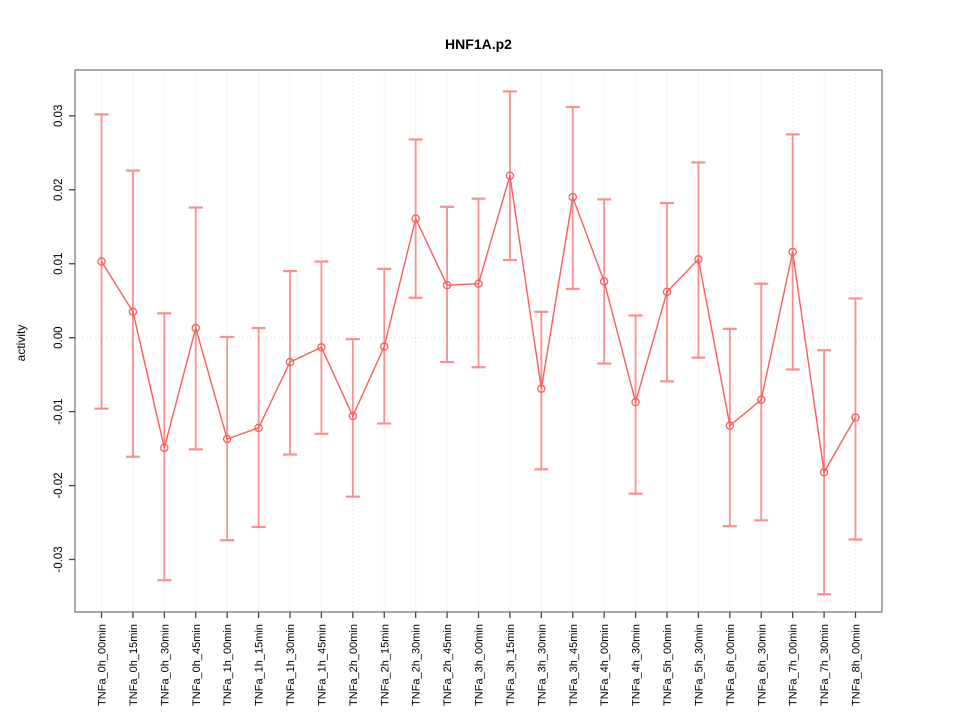 This screenshot has width=960, height=720. Describe the element at coordinates (197, 665) in the screenshot. I see `x-tick-label: TNFa_0h_45min` at that location.